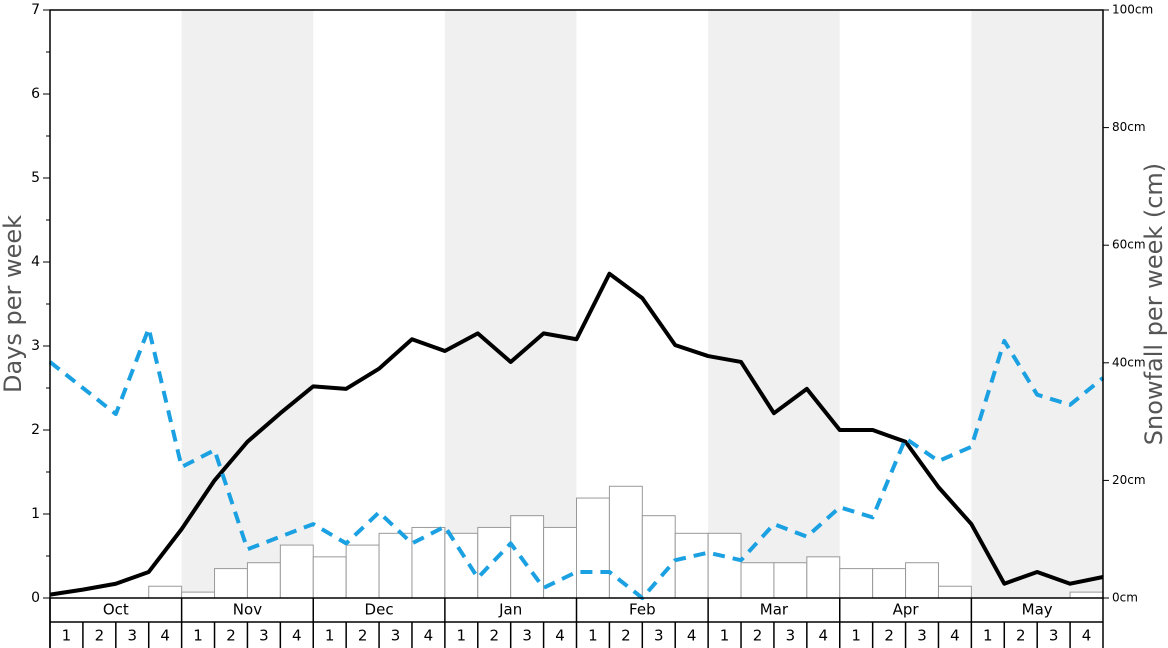 The height and width of the screenshot is (648, 1168). I want to click on y2-tick-label: 0cm, so click(1125, 598).